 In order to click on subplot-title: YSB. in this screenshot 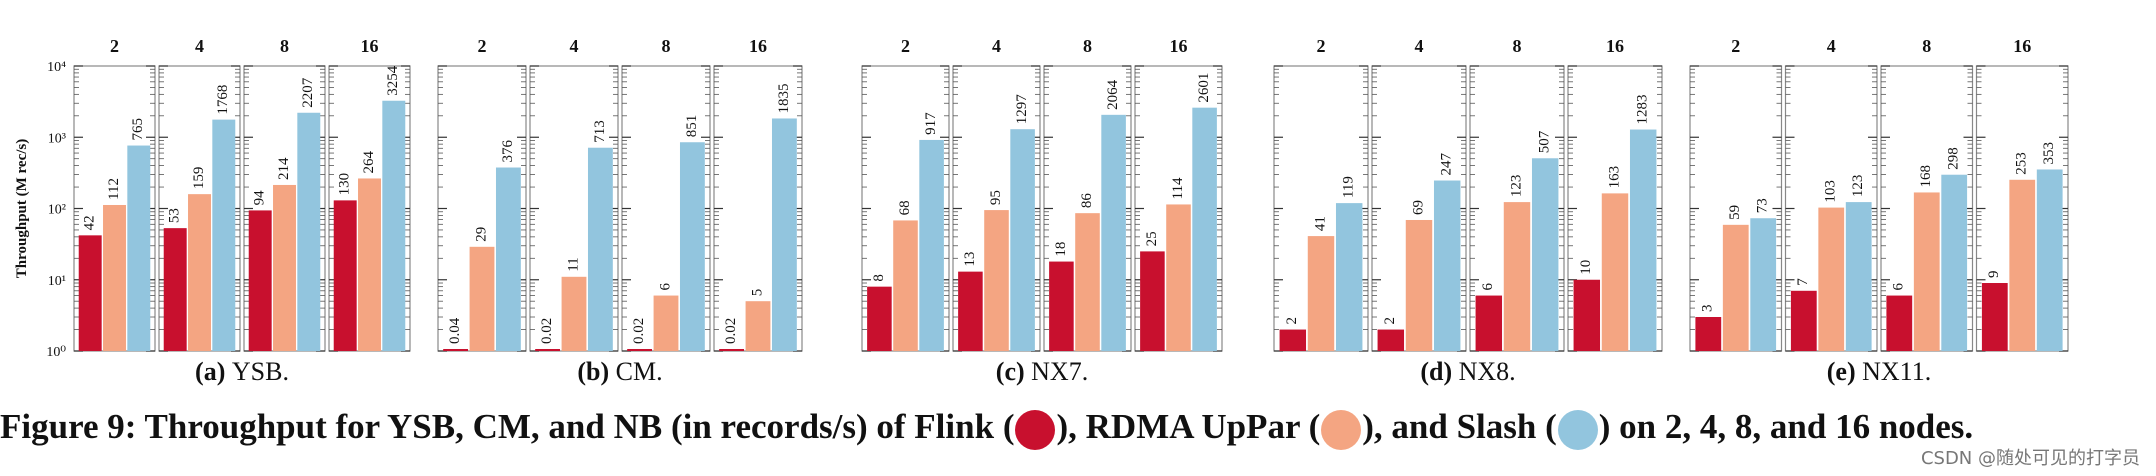, I will do `click(260, 371)`.